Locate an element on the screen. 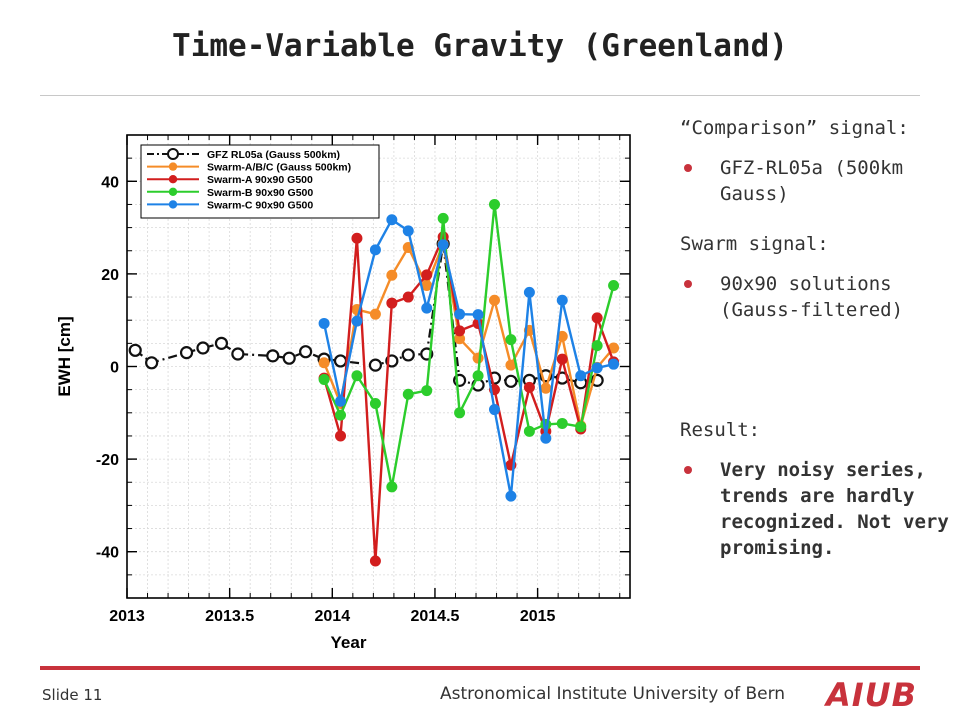  y-tick-label: 20 is located at coordinates (110, 275).